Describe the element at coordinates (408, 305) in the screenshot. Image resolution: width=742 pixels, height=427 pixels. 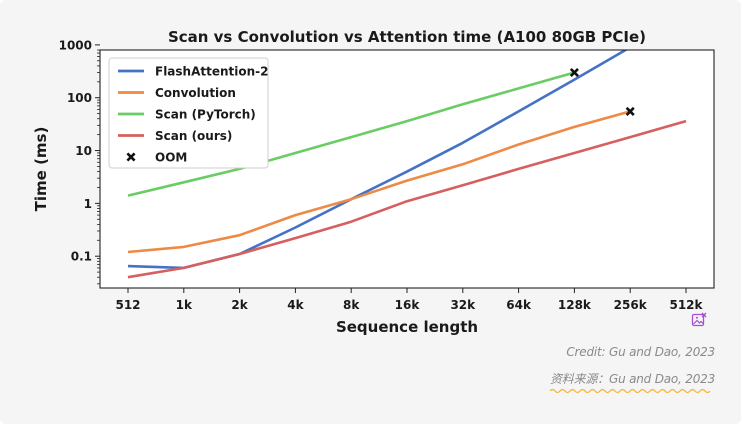
I see `x-tick-label: 16k` at that location.